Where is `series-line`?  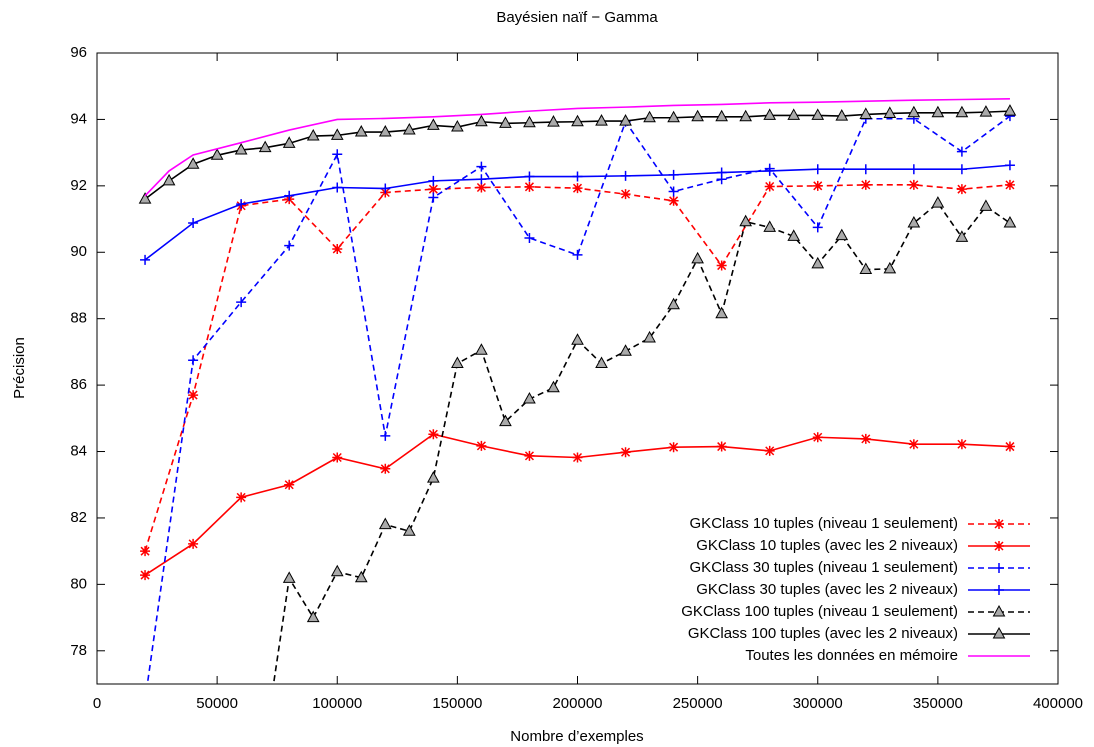
series-line is located at coordinates (577, 147).